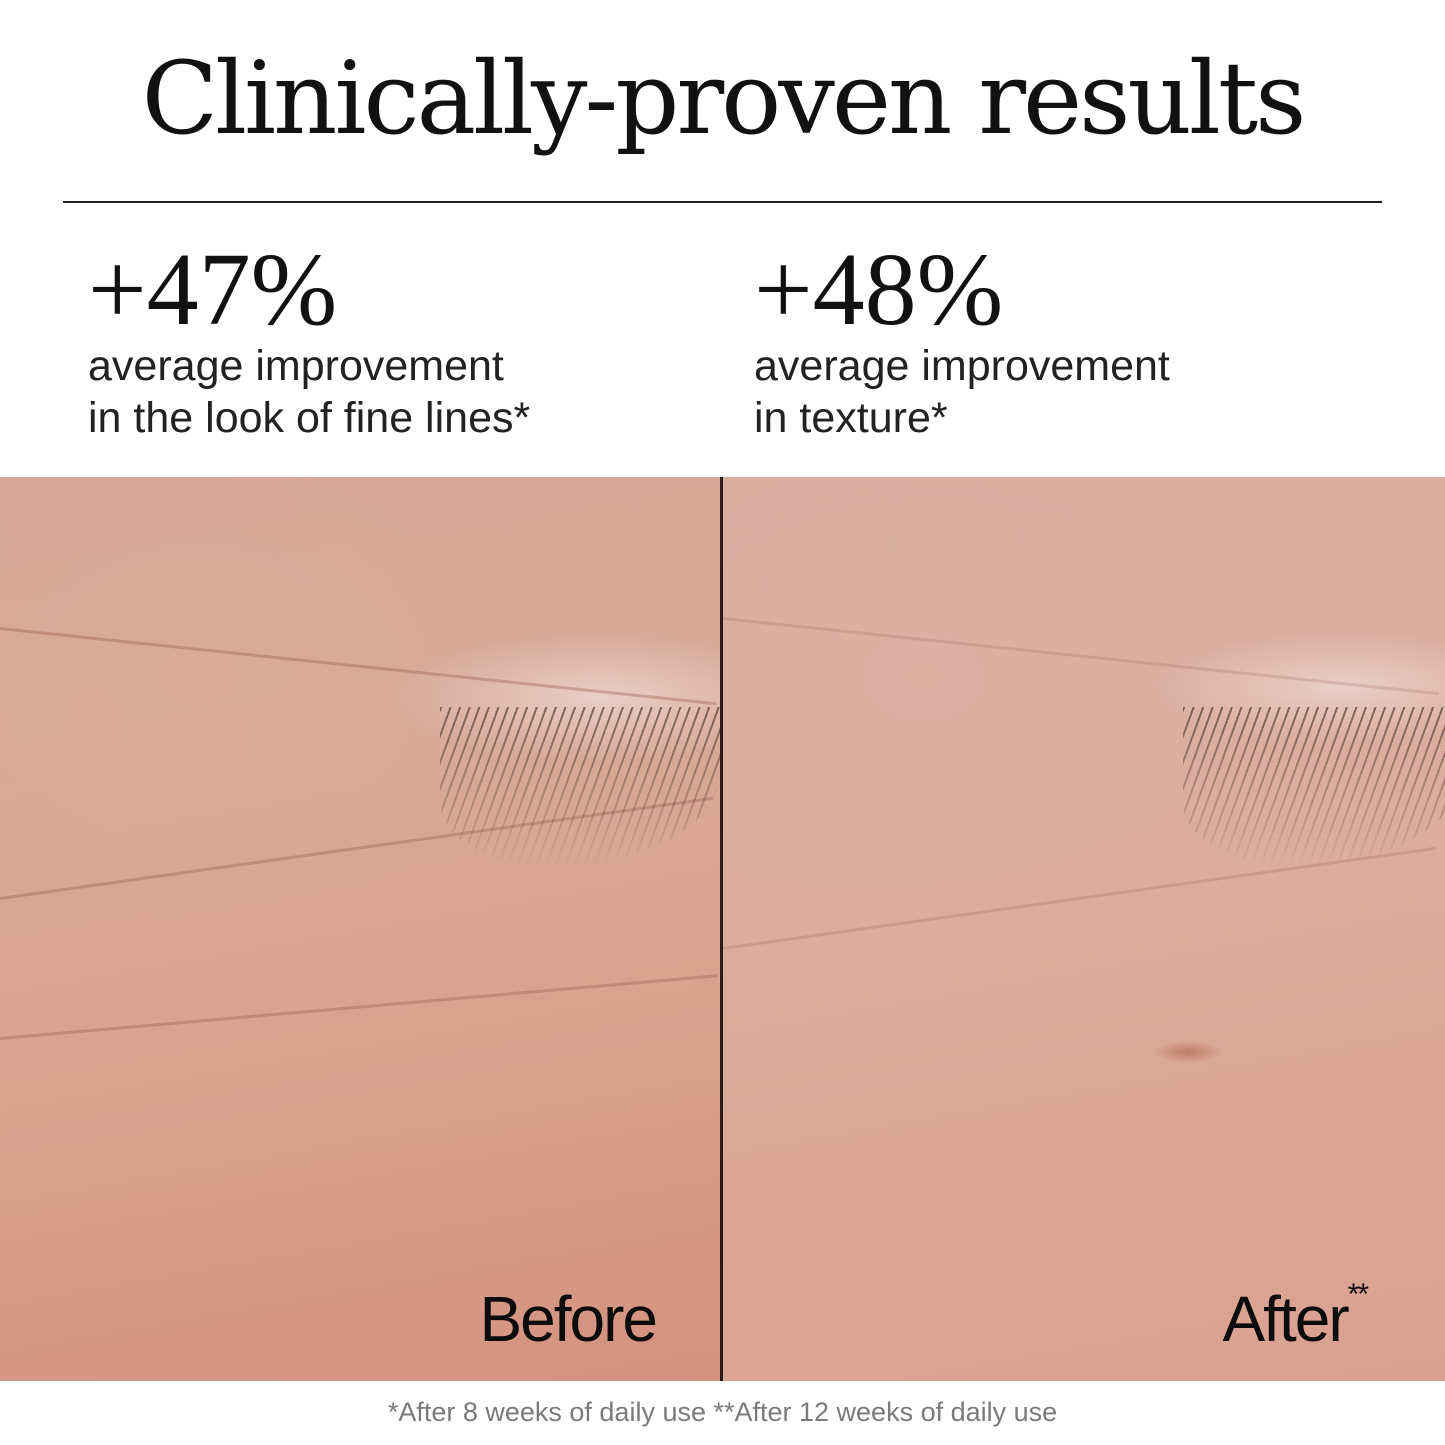 The width and height of the screenshot is (1445, 1445). I want to click on divider-rule, so click(722, 202).